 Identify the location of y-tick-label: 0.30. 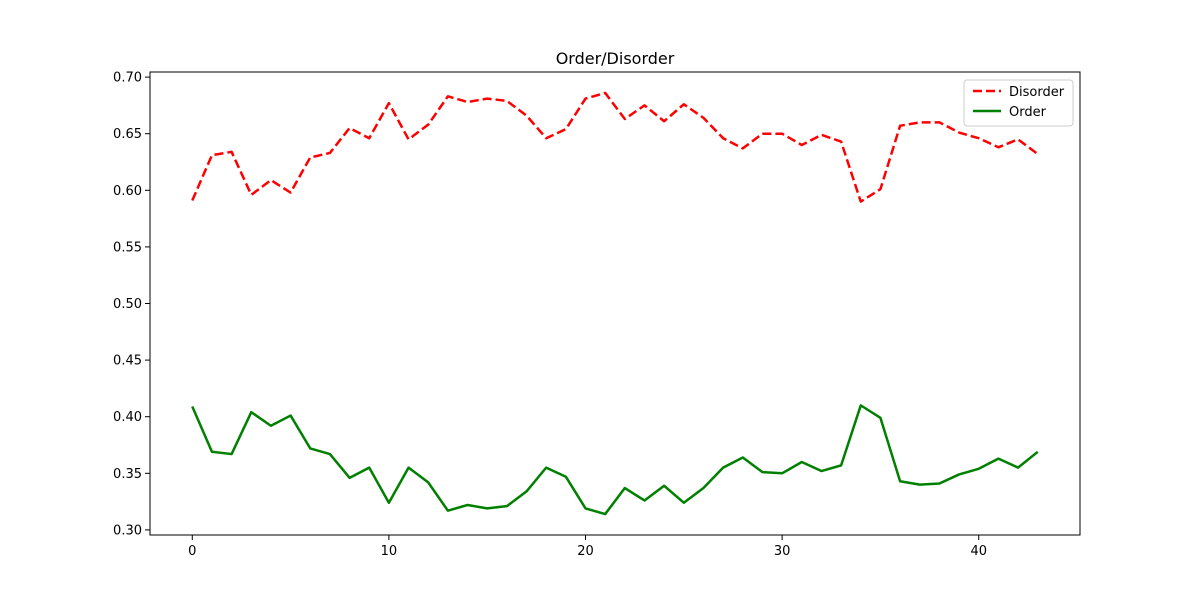
(127, 530).